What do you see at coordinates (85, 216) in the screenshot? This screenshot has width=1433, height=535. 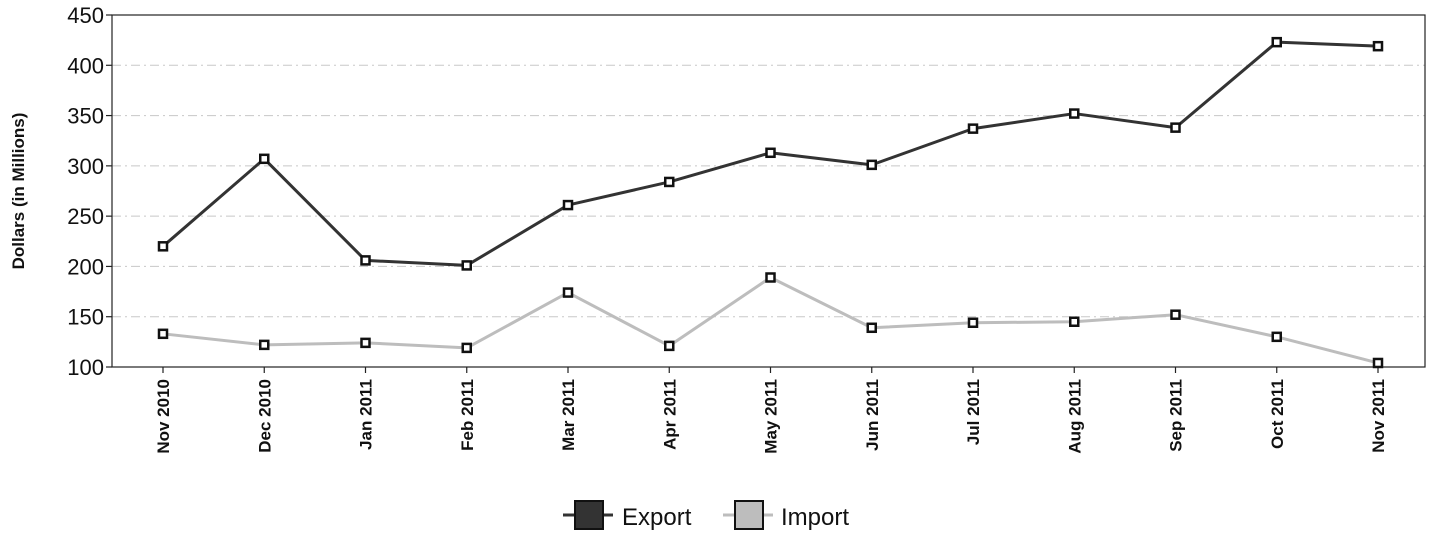 I see `y-tick-label: 250` at bounding box center [85, 216].